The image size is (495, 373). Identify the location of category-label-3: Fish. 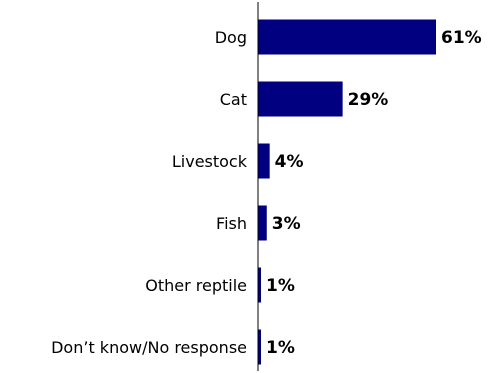
(231, 223).